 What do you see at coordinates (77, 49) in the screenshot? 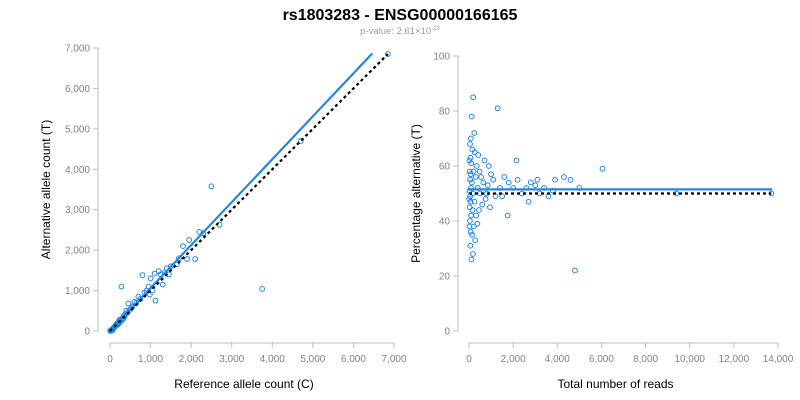
I see `y-tick-label: 7,000` at bounding box center [77, 49].